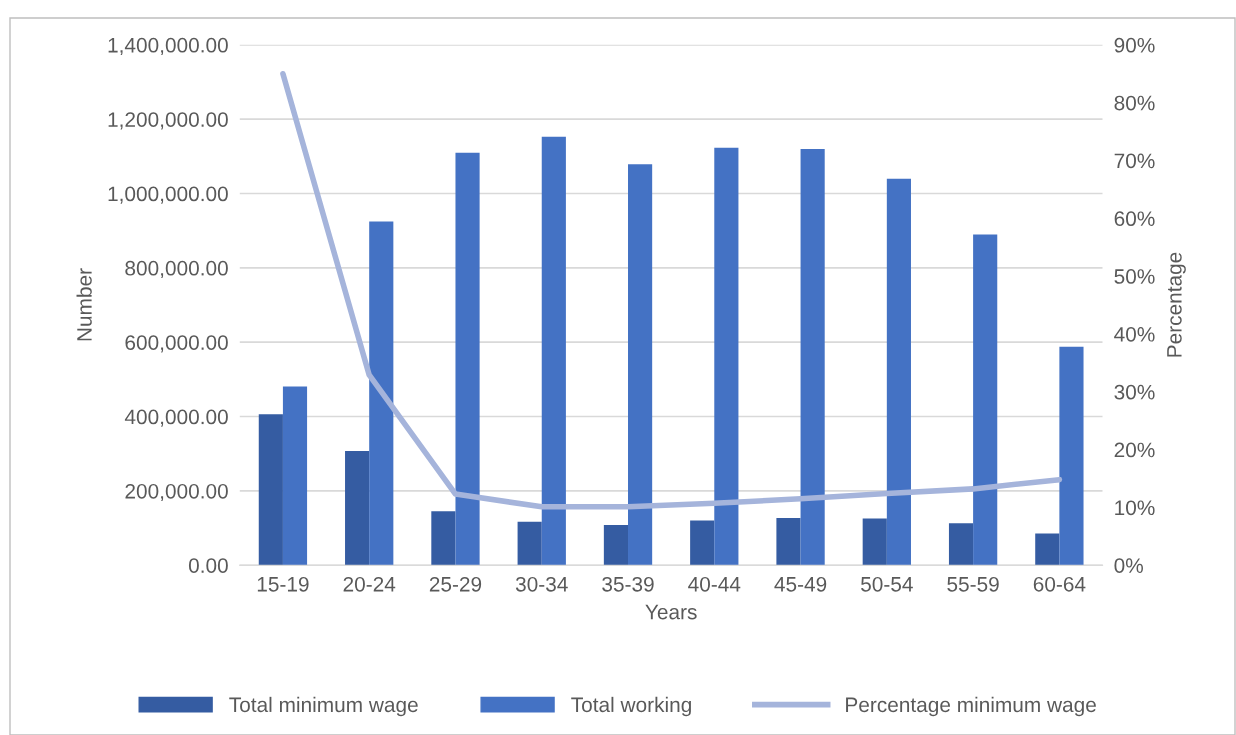 This screenshot has height=735, width=1236. Describe the element at coordinates (176, 418) in the screenshot. I see `y-tick-label: 400,000.00` at that location.